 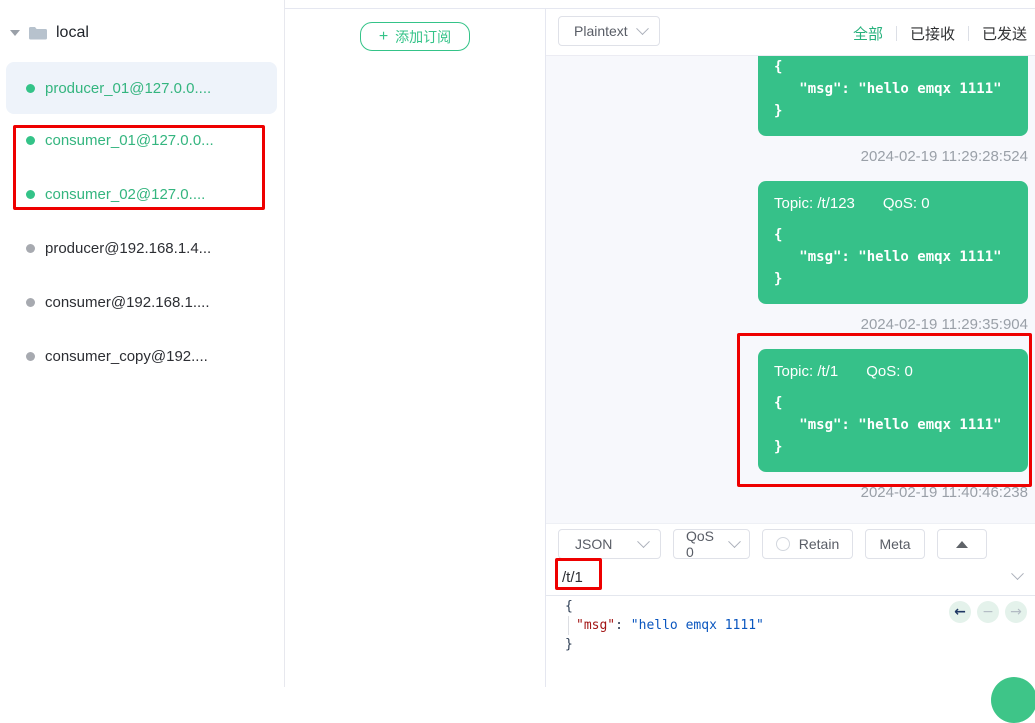 I want to click on retain-label: Retain, so click(x=819, y=544).